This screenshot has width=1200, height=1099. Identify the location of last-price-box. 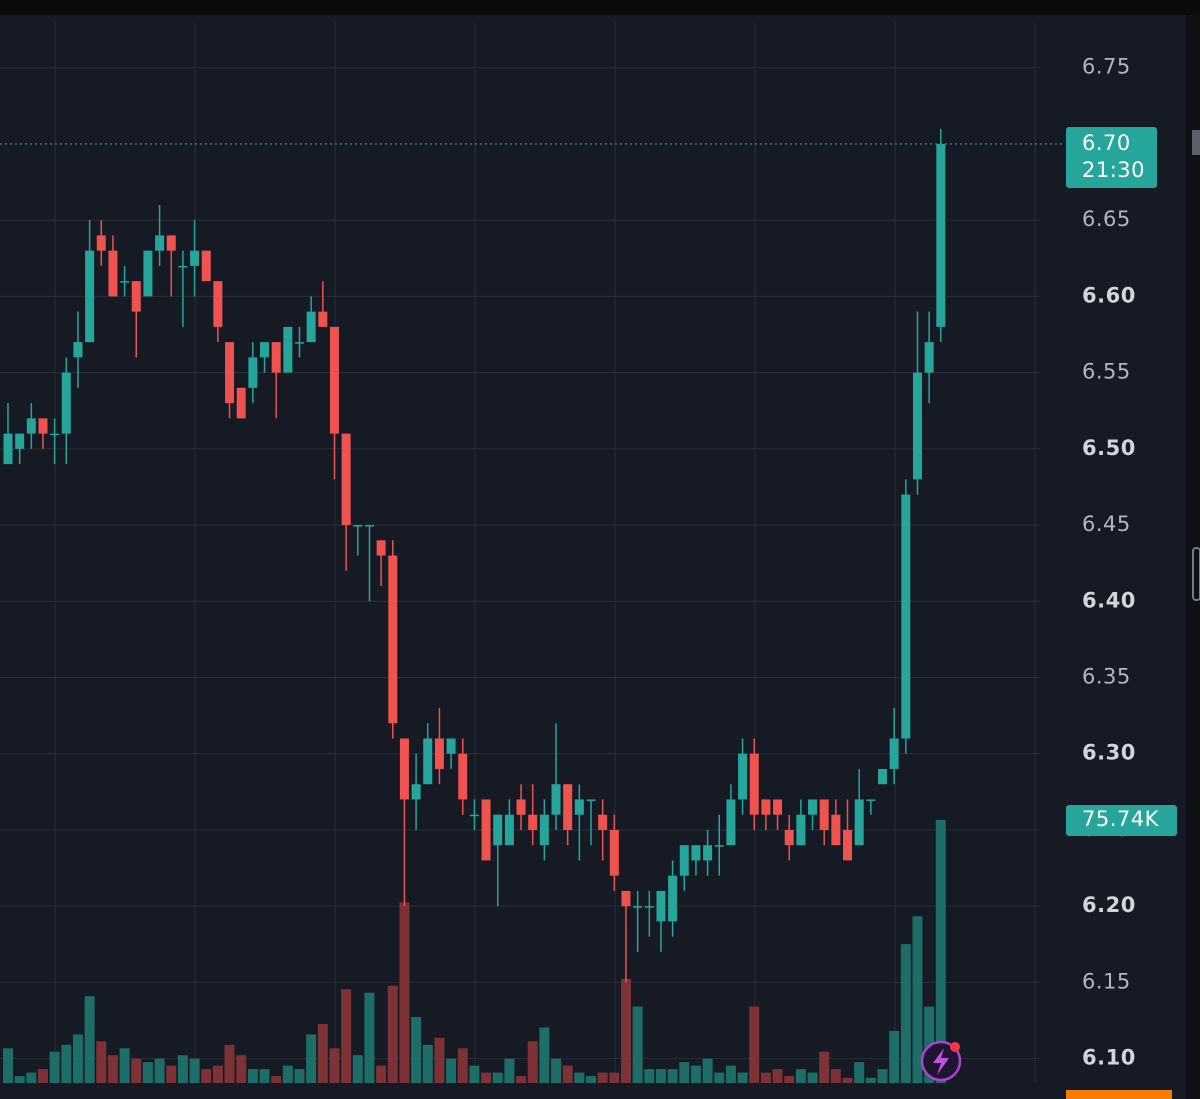
(1111, 157).